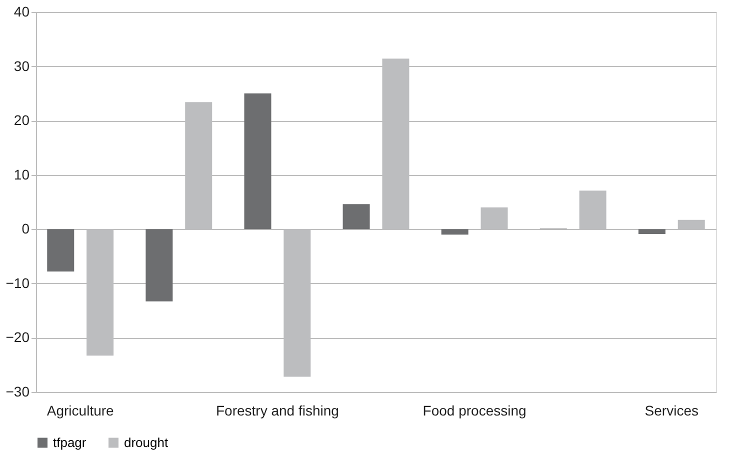 Image resolution: width=755 pixels, height=470 pixels. What do you see at coordinates (474, 410) in the screenshot?
I see `x-tick-label: Food processing` at bounding box center [474, 410].